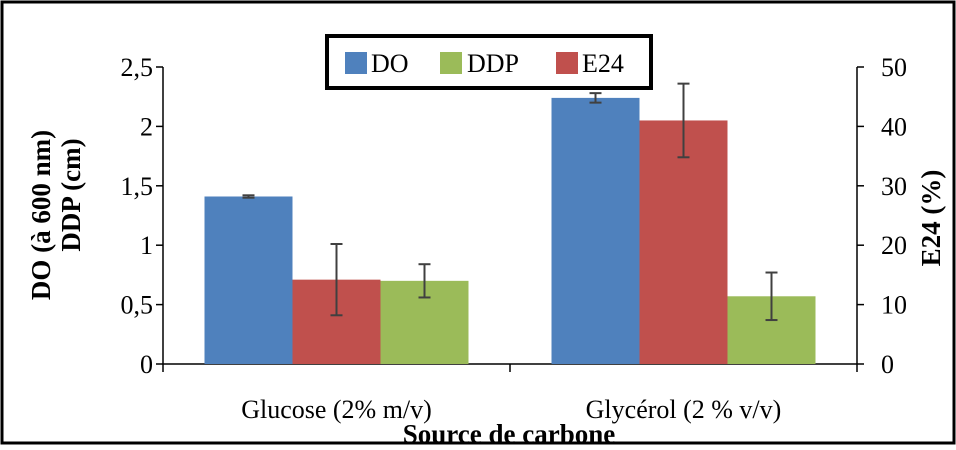  I want to click on legend: DO DDP E24, so click(489, 62).